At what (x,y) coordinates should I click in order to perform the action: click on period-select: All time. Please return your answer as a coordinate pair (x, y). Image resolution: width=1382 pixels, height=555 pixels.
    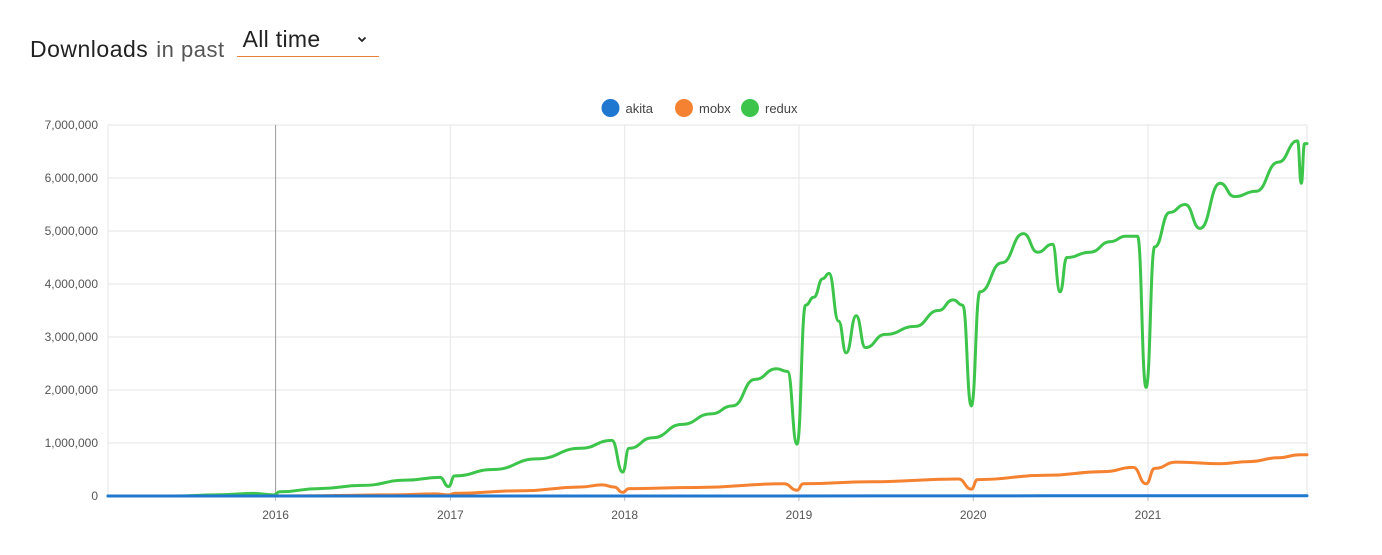
    Looking at the image, I should click on (307, 40).